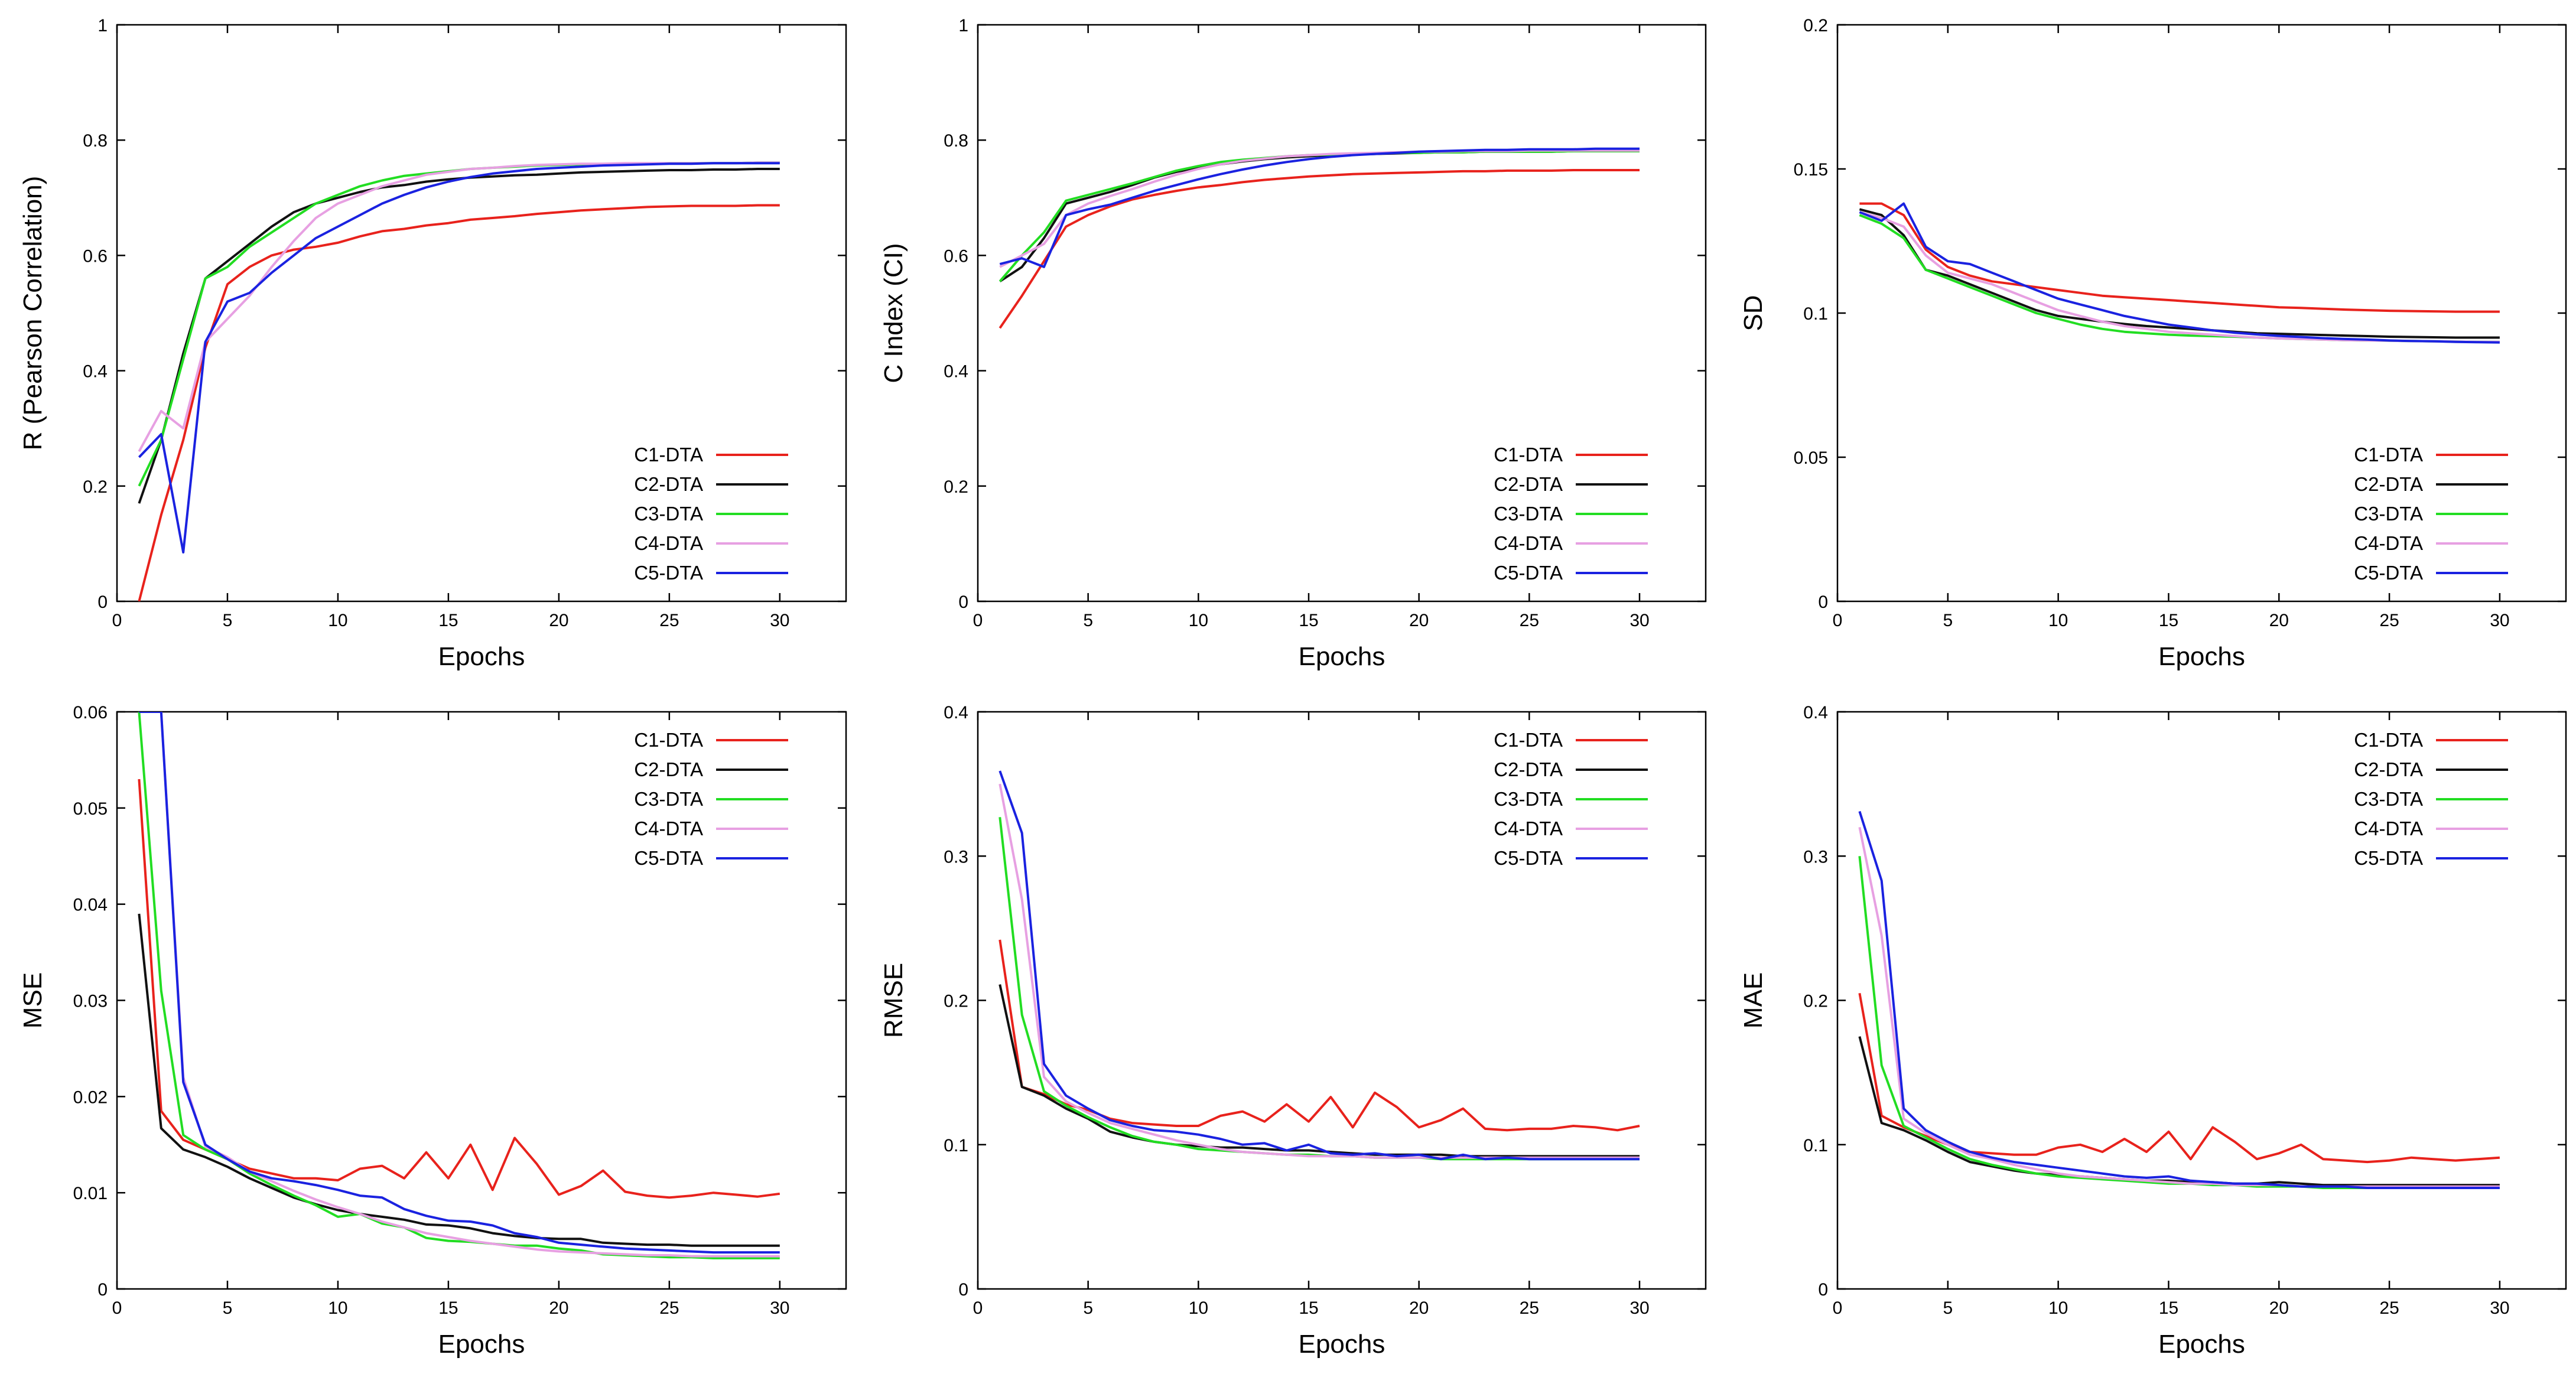 This screenshot has width=2576, height=1387. What do you see at coordinates (103, 25) in the screenshot?
I see `y-tick-label: 1` at bounding box center [103, 25].